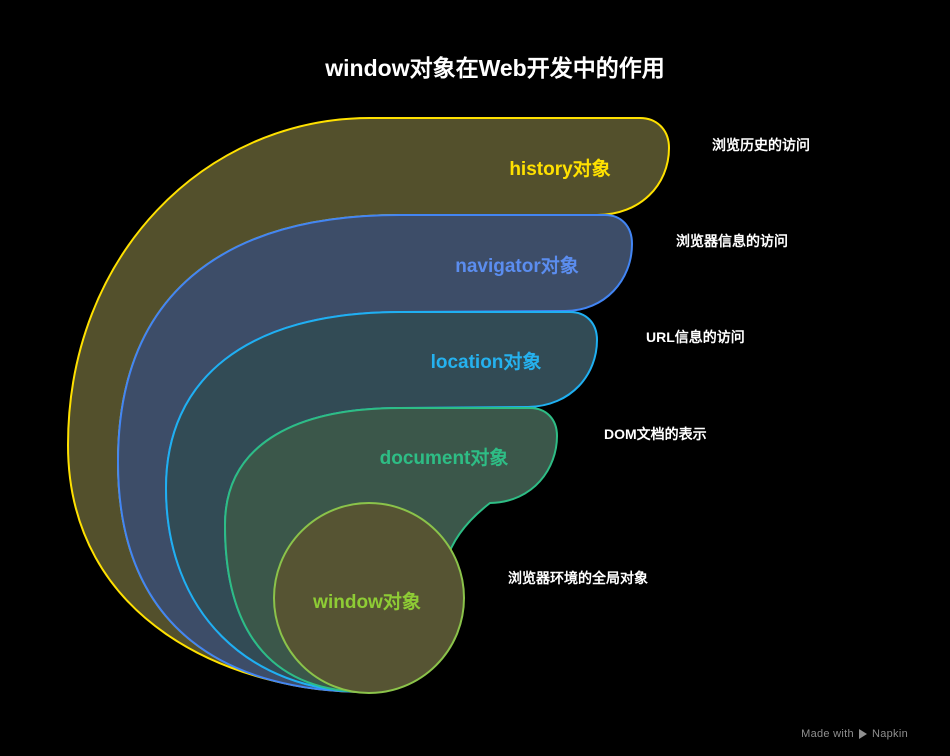 This screenshot has height=756, width=950. I want to click on napkin-watermark: Made with Napkin, so click(854, 734).